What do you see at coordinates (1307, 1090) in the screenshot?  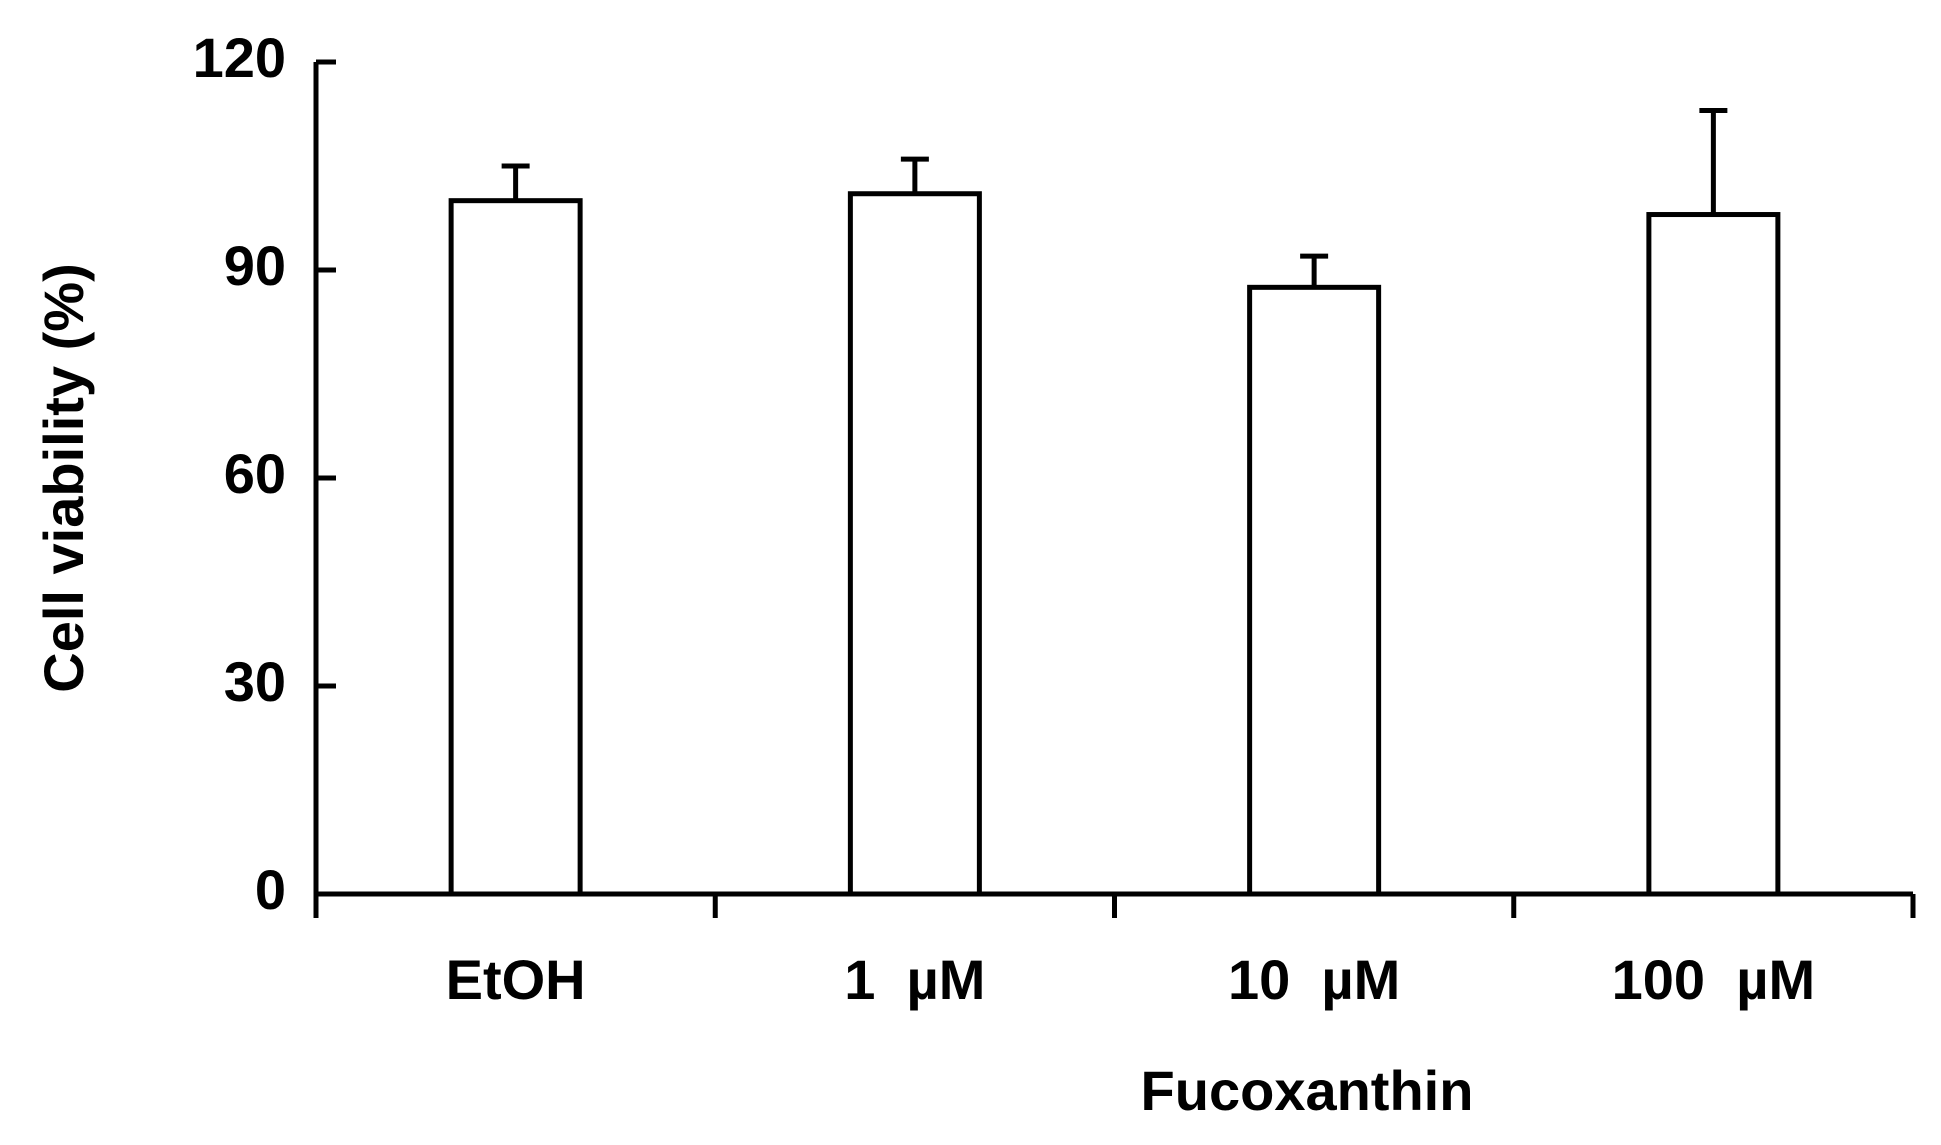 I see `x-axis-label: Fucoxanthin` at bounding box center [1307, 1090].